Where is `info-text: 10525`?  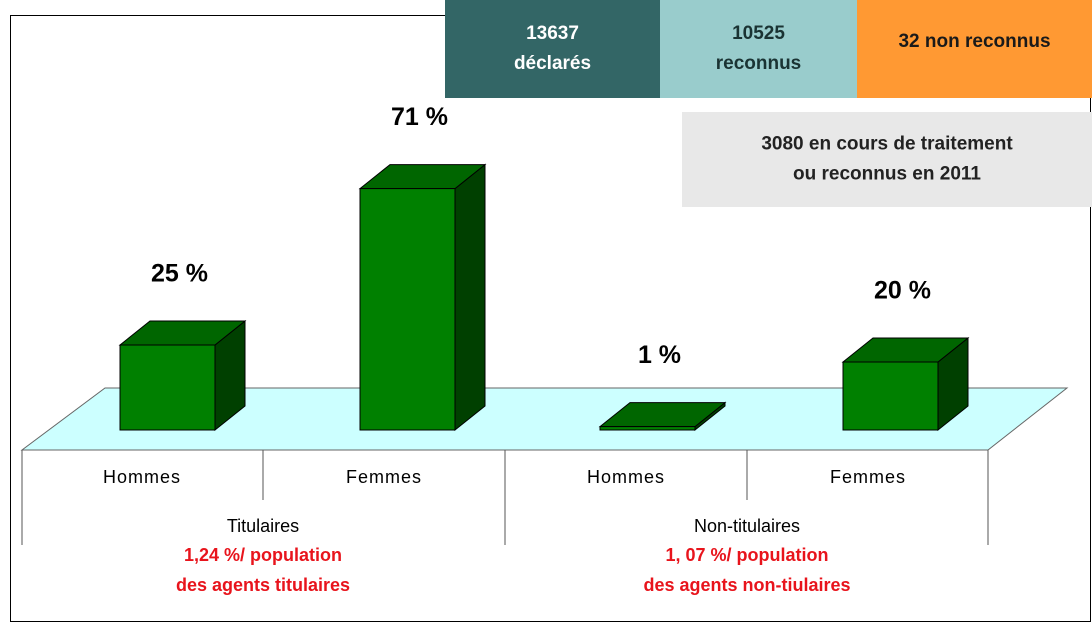 info-text: 10525 is located at coordinates (758, 33).